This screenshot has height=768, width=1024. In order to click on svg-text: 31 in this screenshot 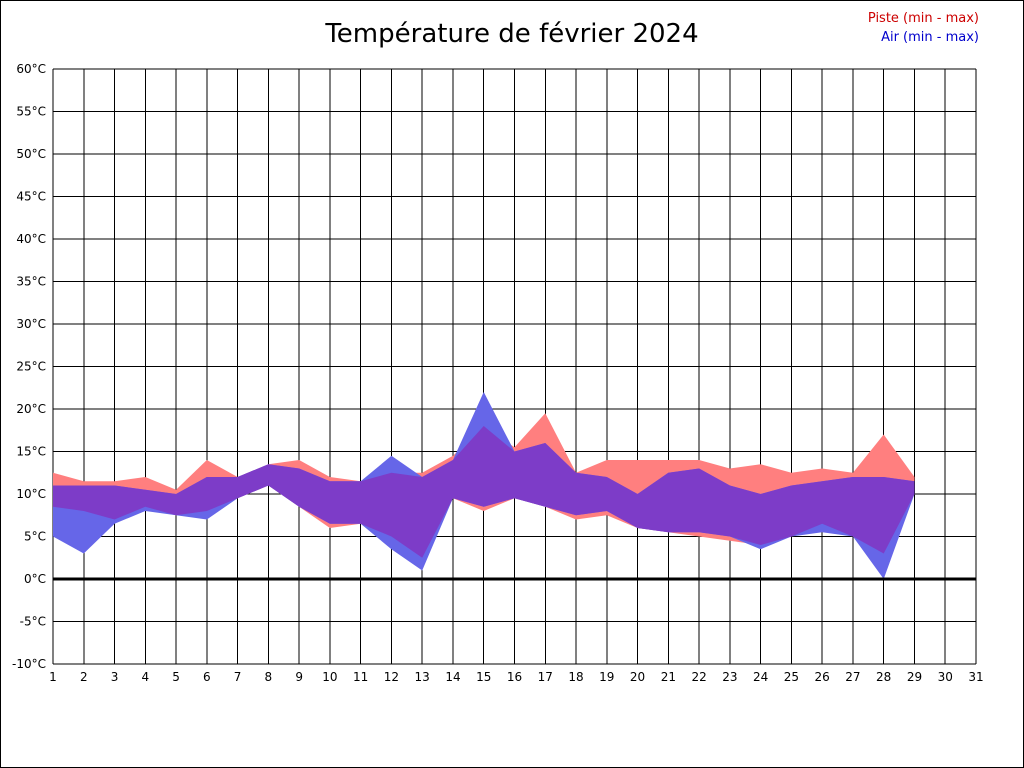, I will do `click(975, 677)`.